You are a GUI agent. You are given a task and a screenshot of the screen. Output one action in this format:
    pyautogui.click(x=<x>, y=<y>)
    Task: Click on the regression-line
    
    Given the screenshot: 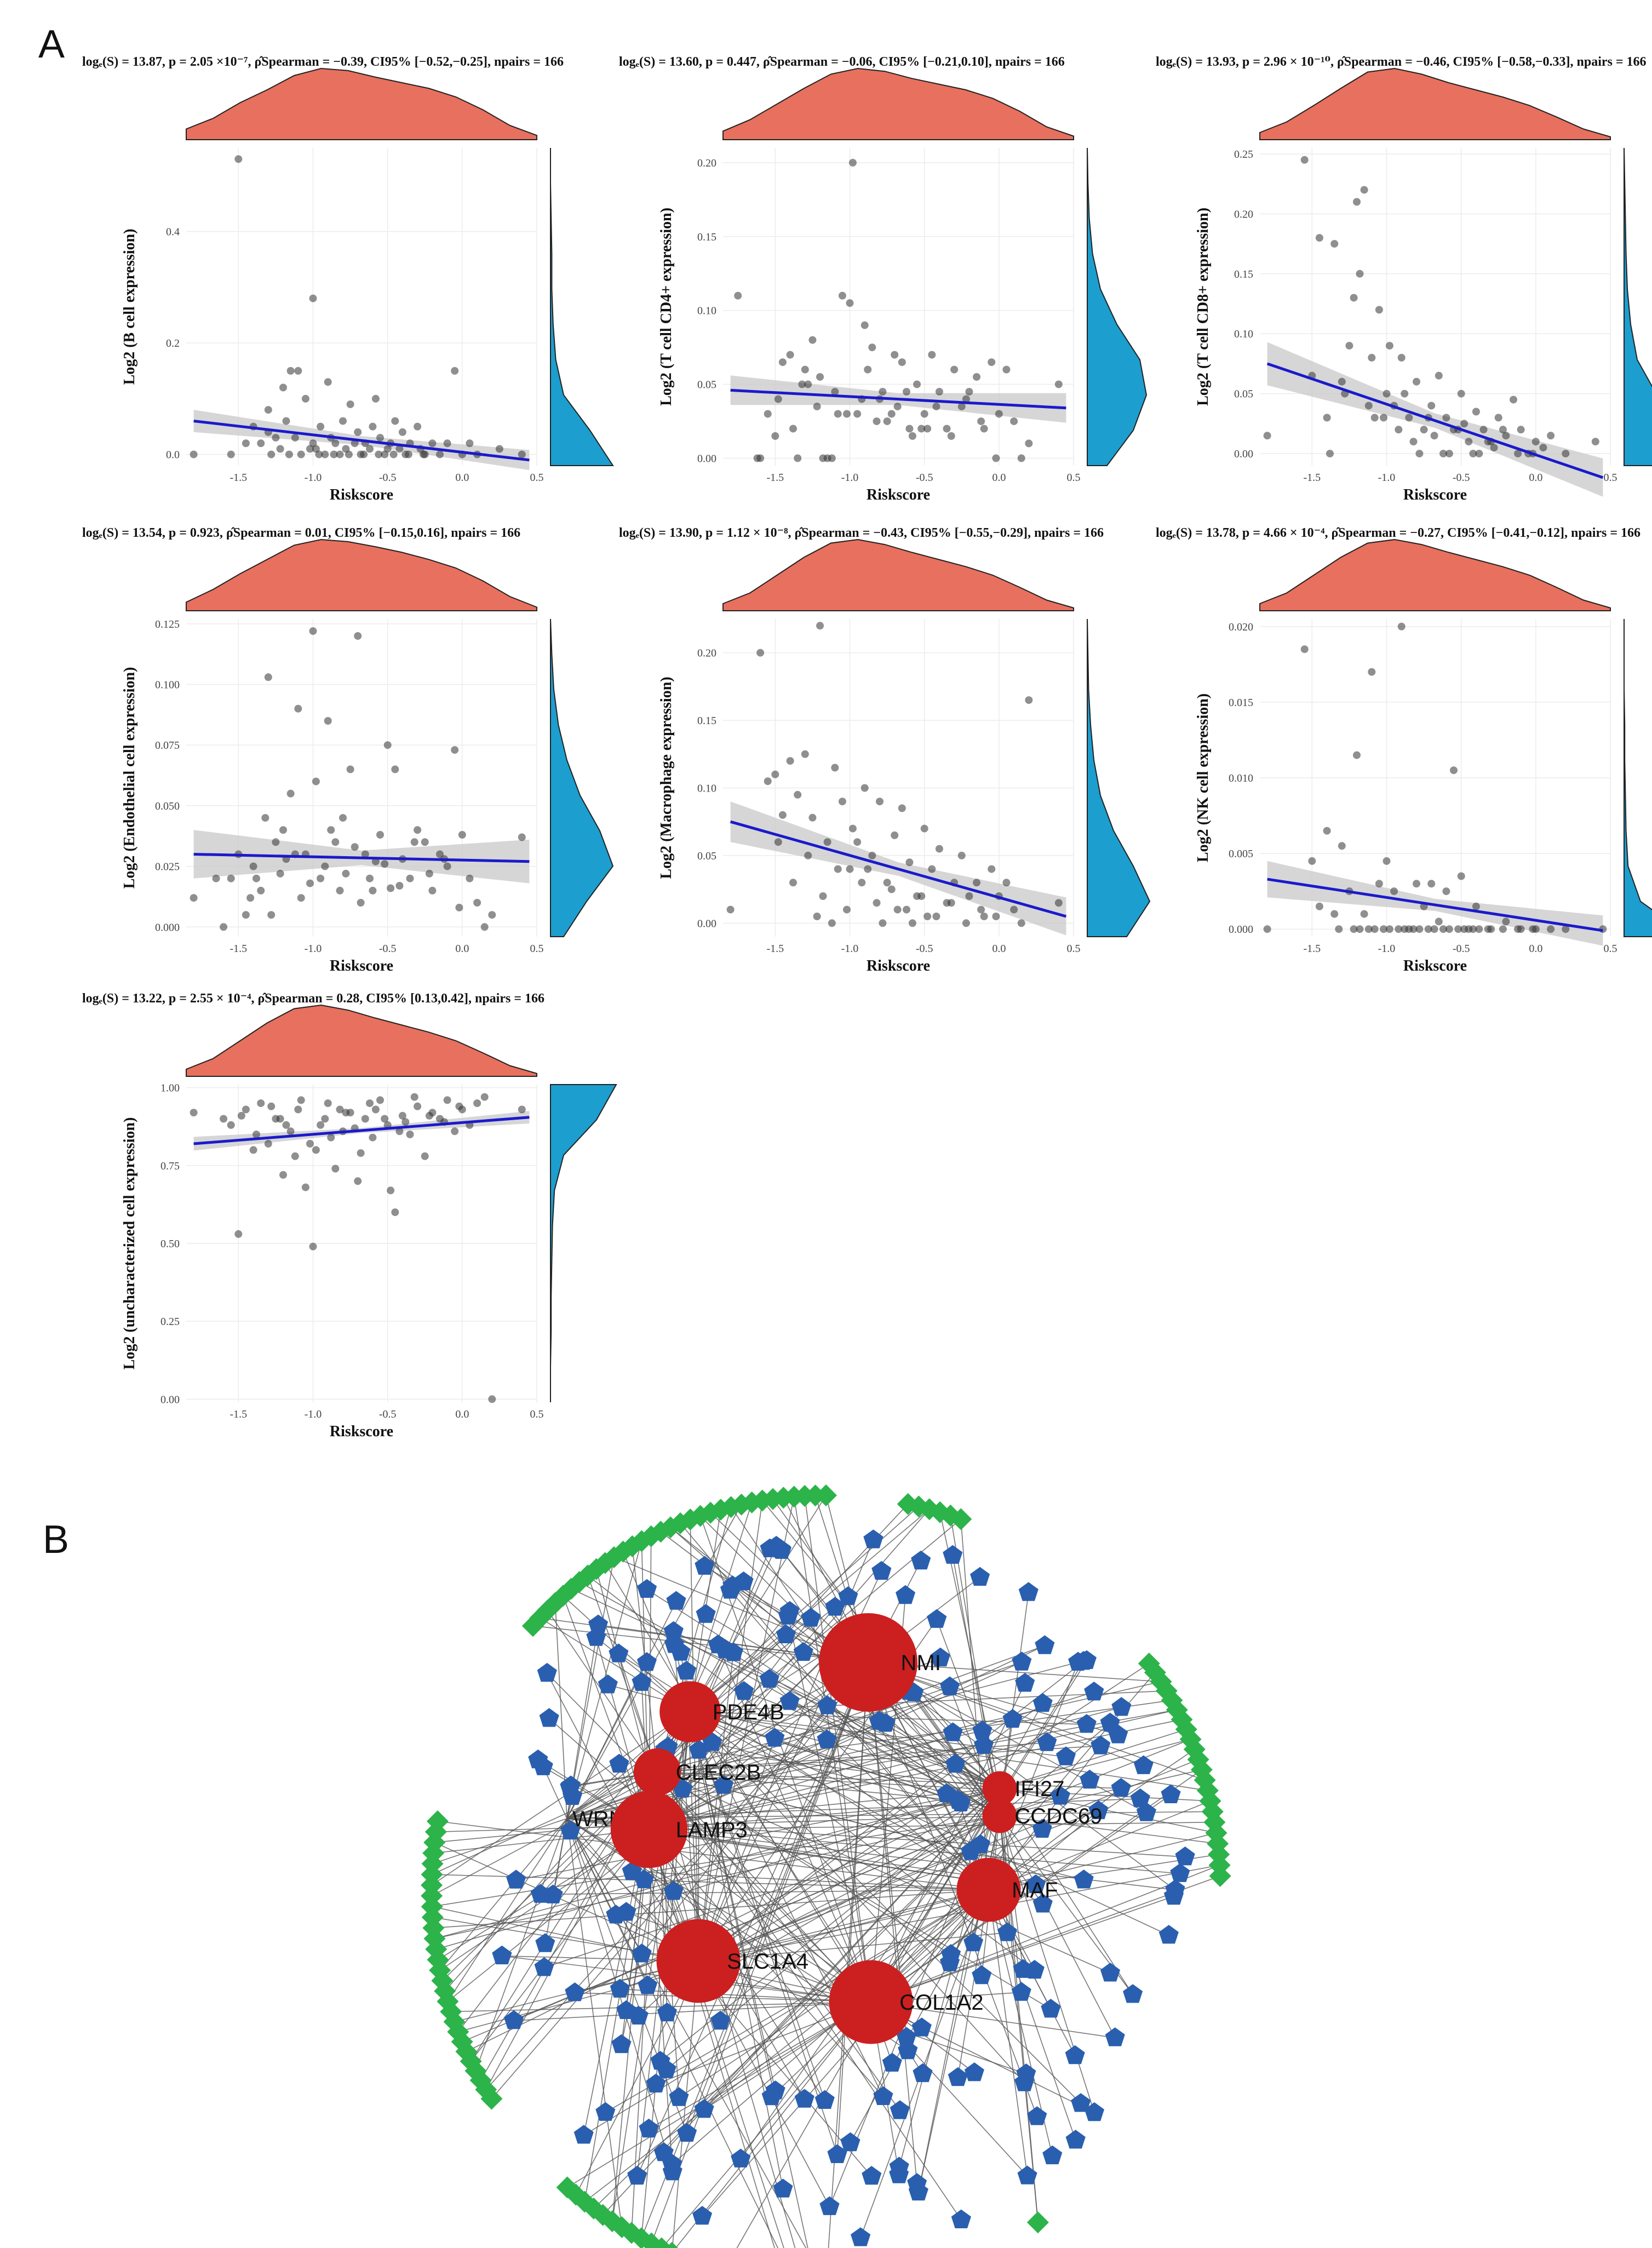 What is the action you would take?
    pyautogui.click(x=361, y=1131)
    